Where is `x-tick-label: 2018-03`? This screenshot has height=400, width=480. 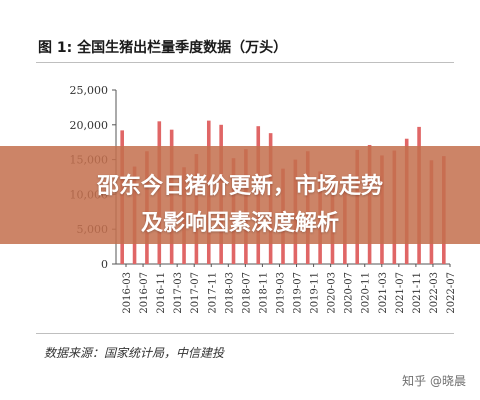
x-tick-label: 2018-03 is located at coordinates (229, 293).